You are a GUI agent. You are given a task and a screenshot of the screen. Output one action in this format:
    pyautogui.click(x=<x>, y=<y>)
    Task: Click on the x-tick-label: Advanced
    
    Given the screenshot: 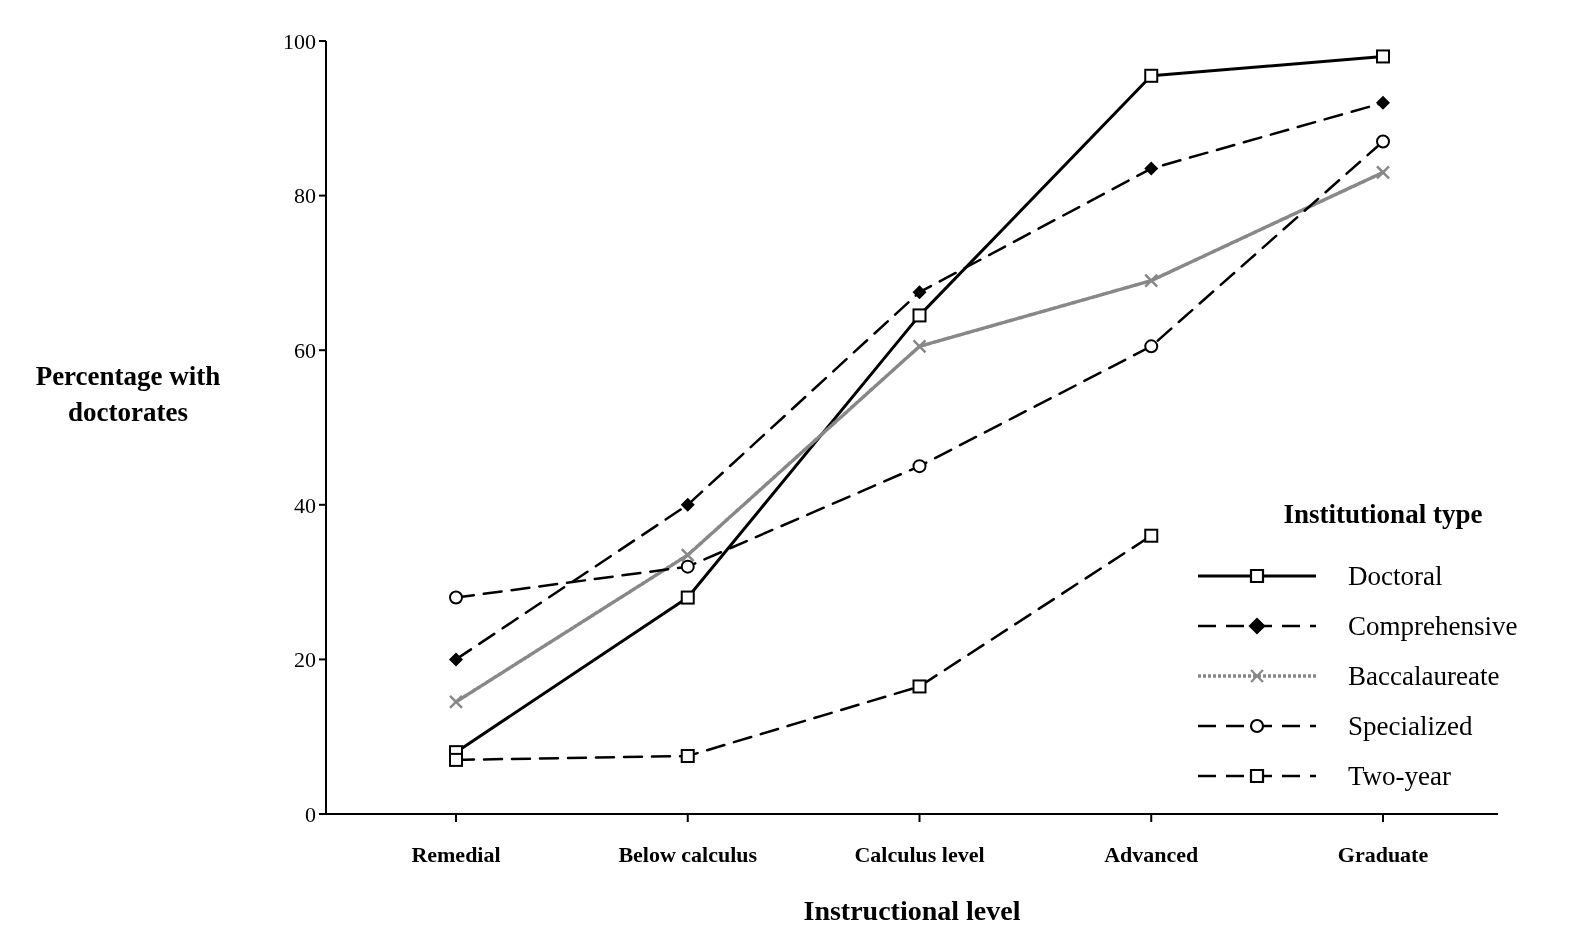 What is the action you would take?
    pyautogui.click(x=1151, y=854)
    